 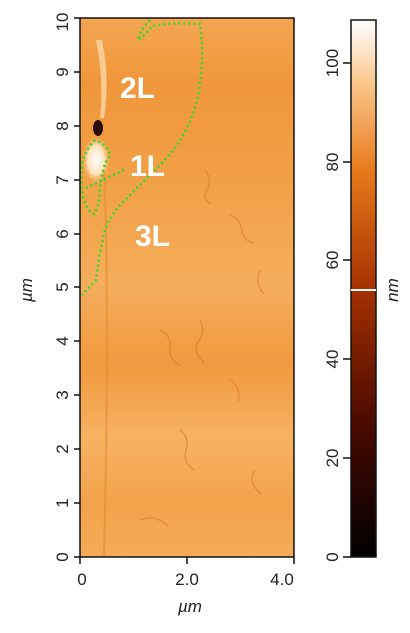 I want to click on outline-1L-region, so click(x=96, y=177).